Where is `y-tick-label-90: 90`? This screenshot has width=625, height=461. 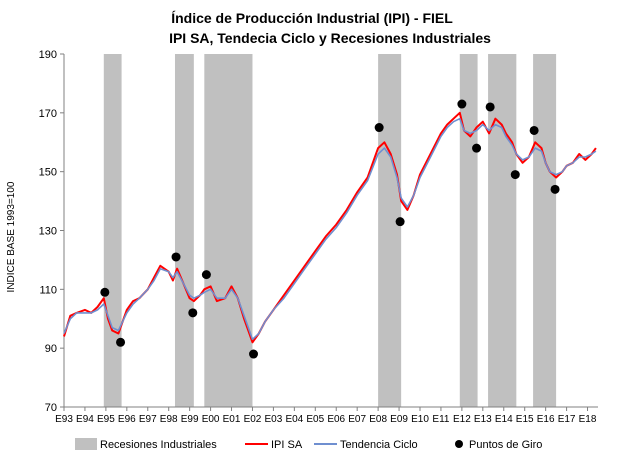
y-tick-label-90: 90 is located at coordinates (51, 349).